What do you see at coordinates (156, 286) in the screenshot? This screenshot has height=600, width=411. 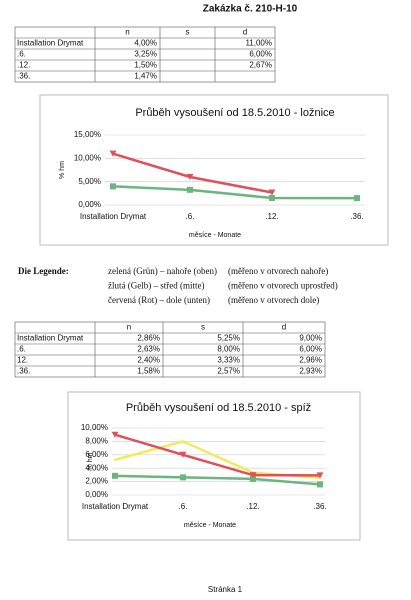 I see `legend-line: žlutá (Gelb) – střed (mitte)` at bounding box center [156, 286].